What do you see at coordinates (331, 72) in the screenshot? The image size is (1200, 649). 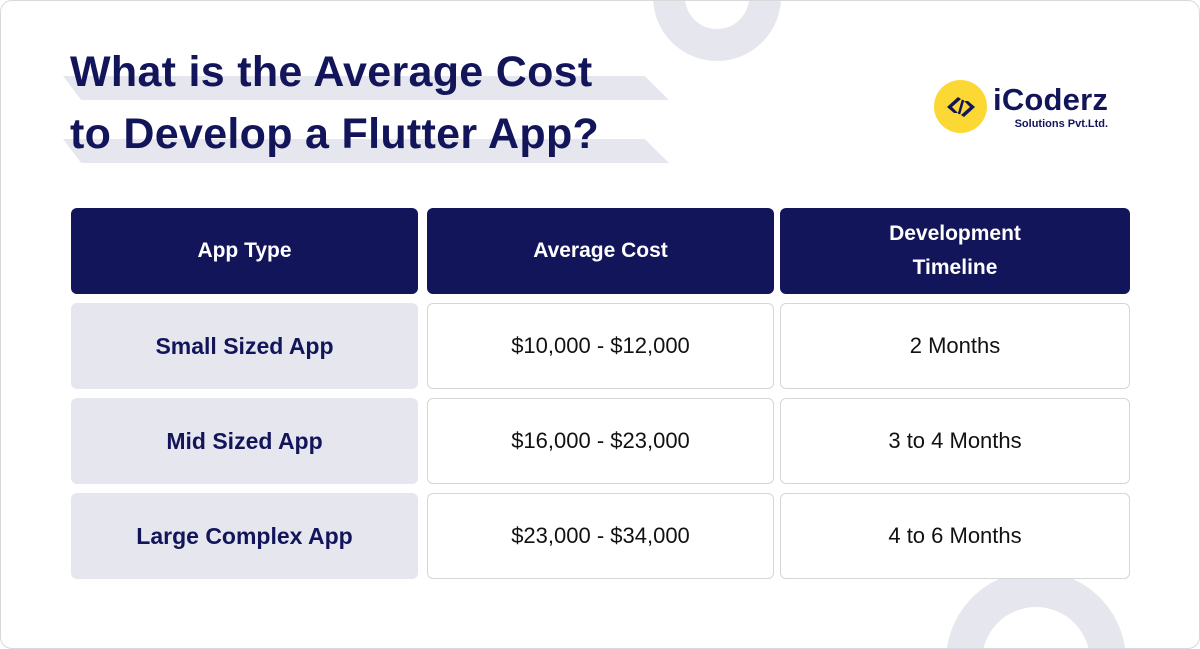 I see `title-line-1: What is the Average Cost` at bounding box center [331, 72].